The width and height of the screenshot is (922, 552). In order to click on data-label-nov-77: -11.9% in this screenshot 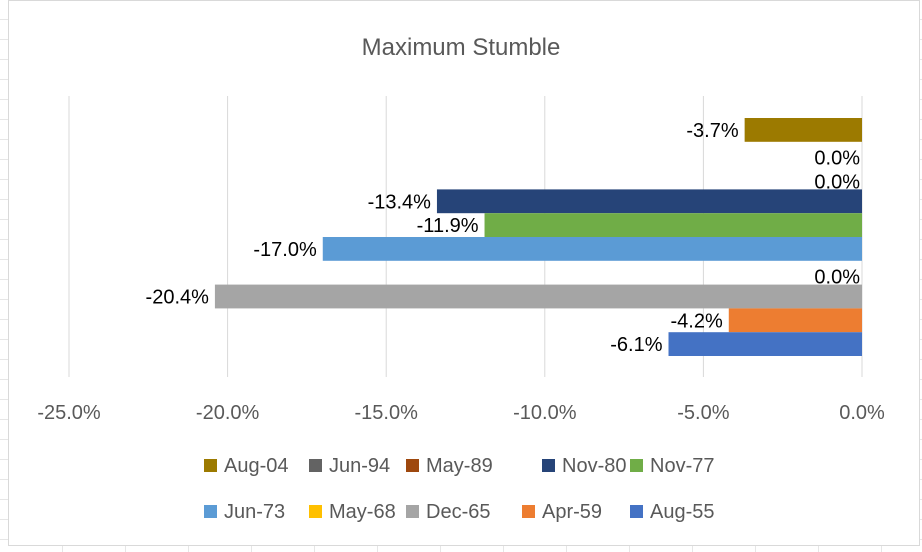, I will do `click(448, 226)`.